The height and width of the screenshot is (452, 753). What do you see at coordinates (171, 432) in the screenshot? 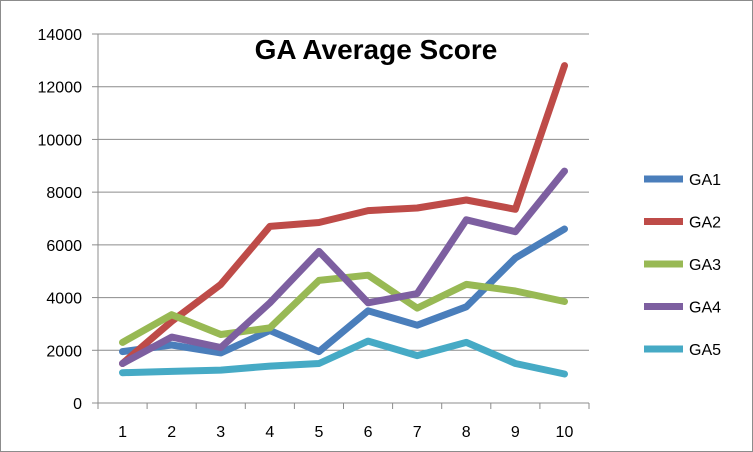
I see `x-tick-label: 2` at bounding box center [171, 432].